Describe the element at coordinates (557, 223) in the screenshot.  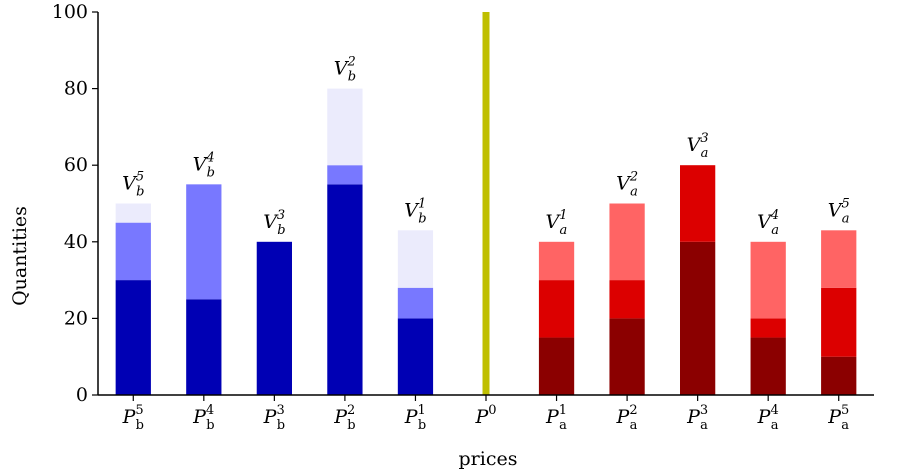
I see `bar-label-ask-5: V1 a` at that location.